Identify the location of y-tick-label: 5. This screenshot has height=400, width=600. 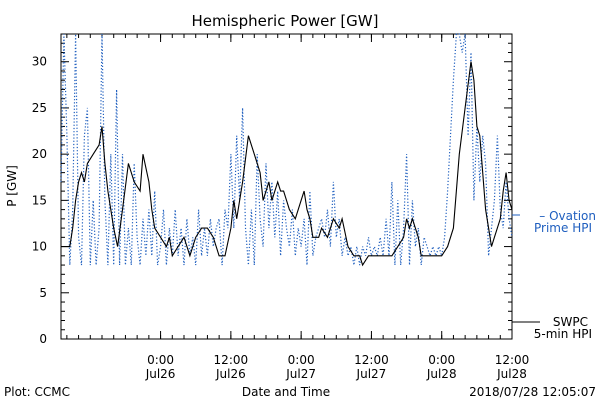
(43, 293).